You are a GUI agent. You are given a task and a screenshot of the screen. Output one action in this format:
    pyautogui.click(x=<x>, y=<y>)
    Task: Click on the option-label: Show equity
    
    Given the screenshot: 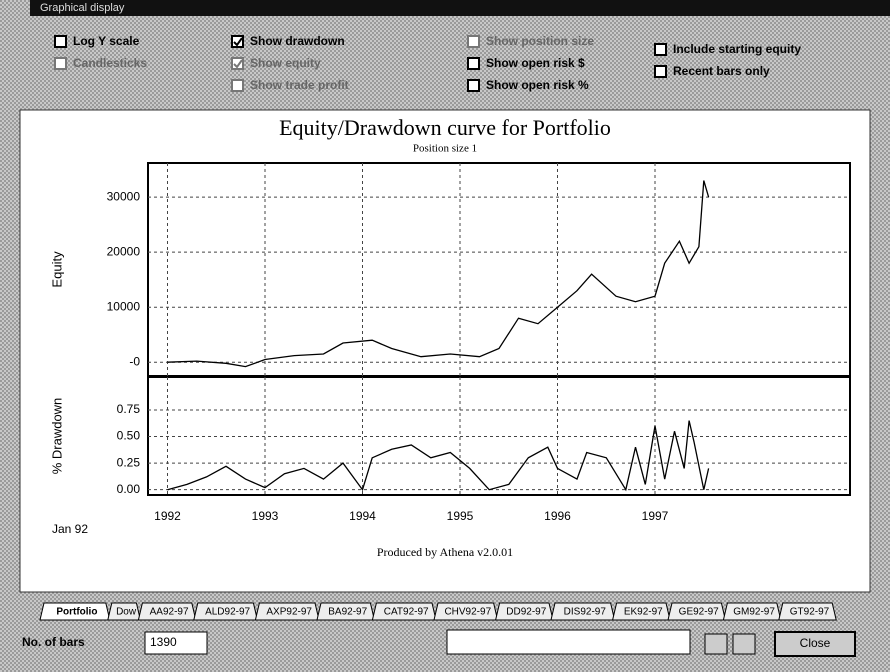 What is the action you would take?
    pyautogui.click(x=285, y=63)
    